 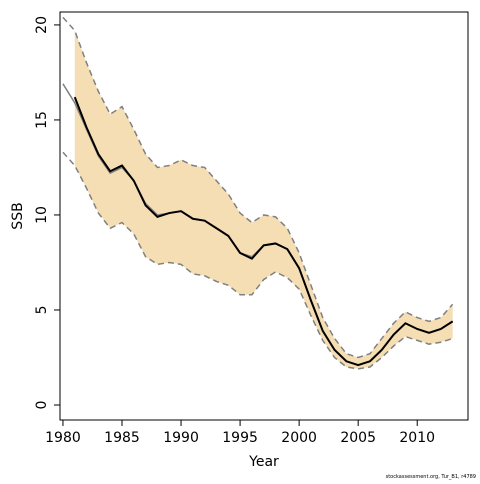 I want to click on x-tick-label: 2000, so click(x=299, y=438).